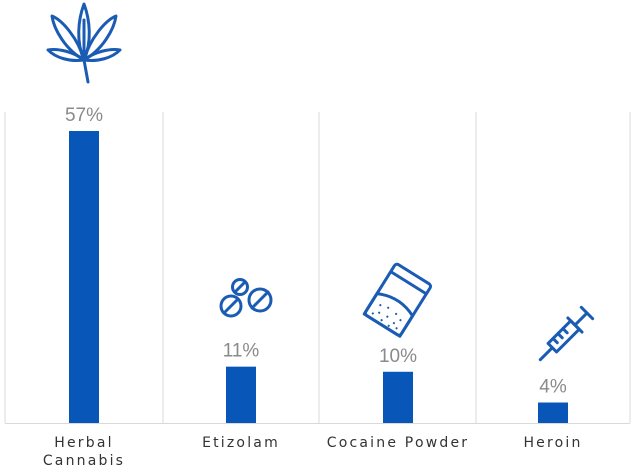  Describe the element at coordinates (241, 443) in the screenshot. I see `category-label: Etizolam` at that location.